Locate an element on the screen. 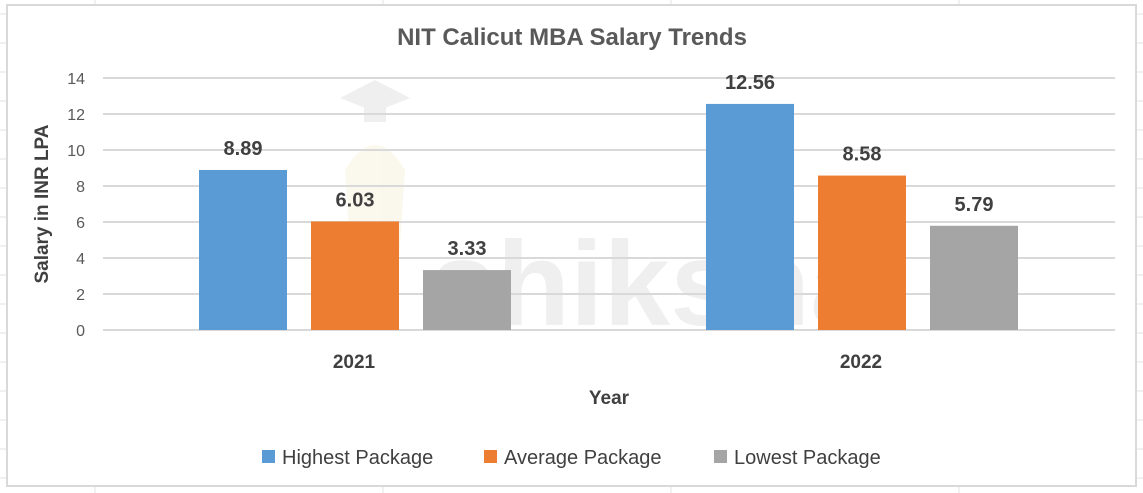 This screenshot has width=1143, height=493. y-tick-label: 2 is located at coordinates (80, 295).